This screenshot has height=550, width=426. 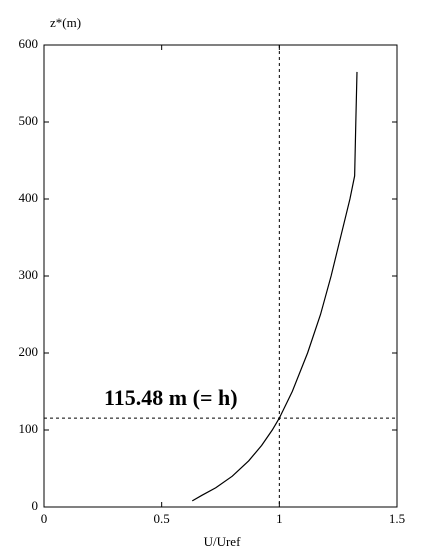 What do you see at coordinates (29, 43) in the screenshot?
I see `y-tick-label: 600` at bounding box center [29, 43].